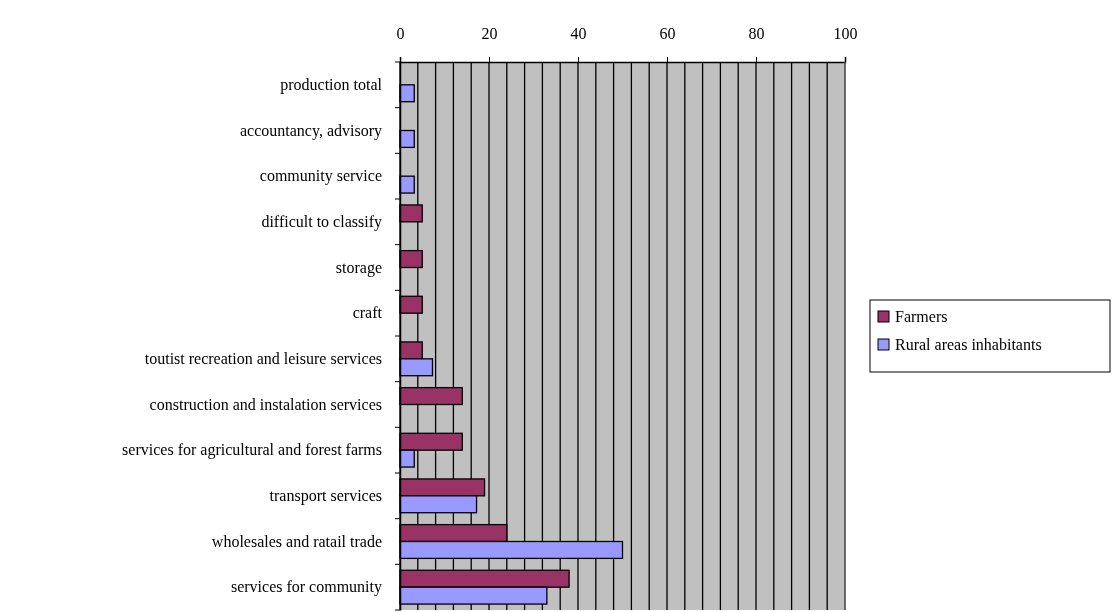 This screenshot has height=612, width=1117. Describe the element at coordinates (756, 33) in the screenshot. I see `x-tick-label: 80` at that location.